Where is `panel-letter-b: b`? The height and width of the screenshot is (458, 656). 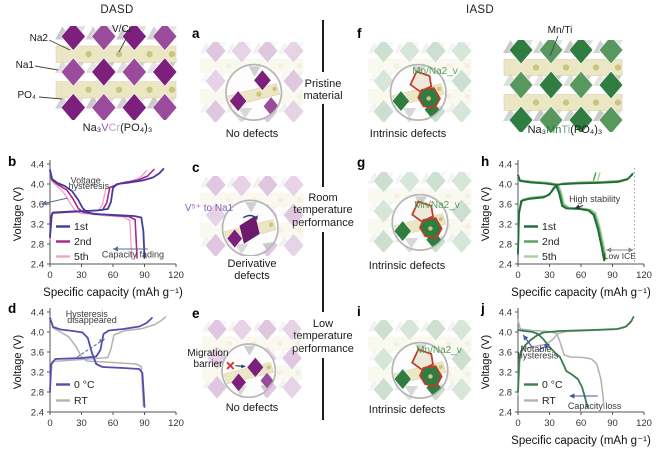 panel-letter-b: b is located at coordinates (12, 161).